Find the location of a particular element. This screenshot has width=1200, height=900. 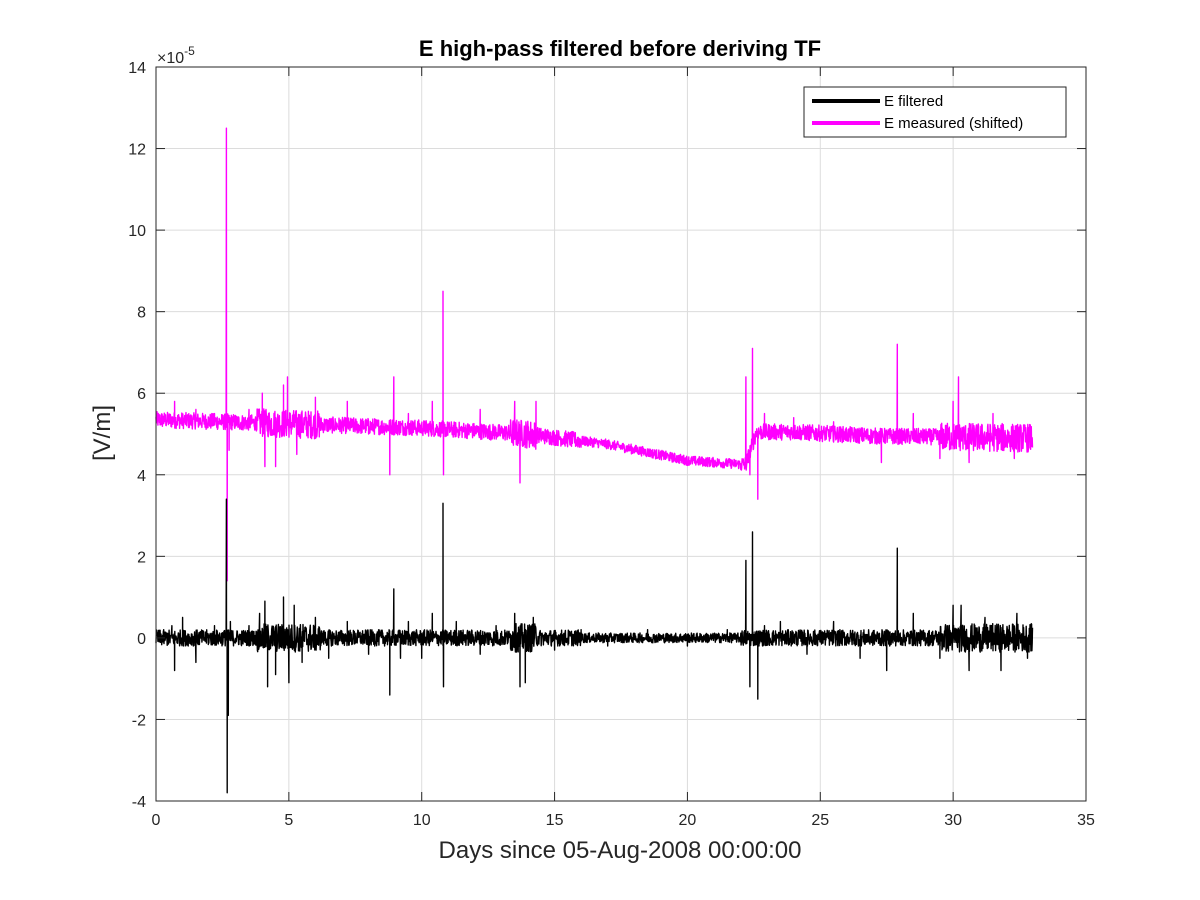

legend: E filtered E measured (shifted) is located at coordinates (935, 112).